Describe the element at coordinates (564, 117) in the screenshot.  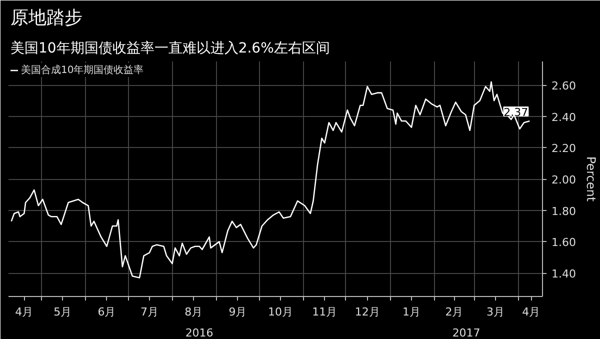
I see `y-tick-label: 2.40` at that location.